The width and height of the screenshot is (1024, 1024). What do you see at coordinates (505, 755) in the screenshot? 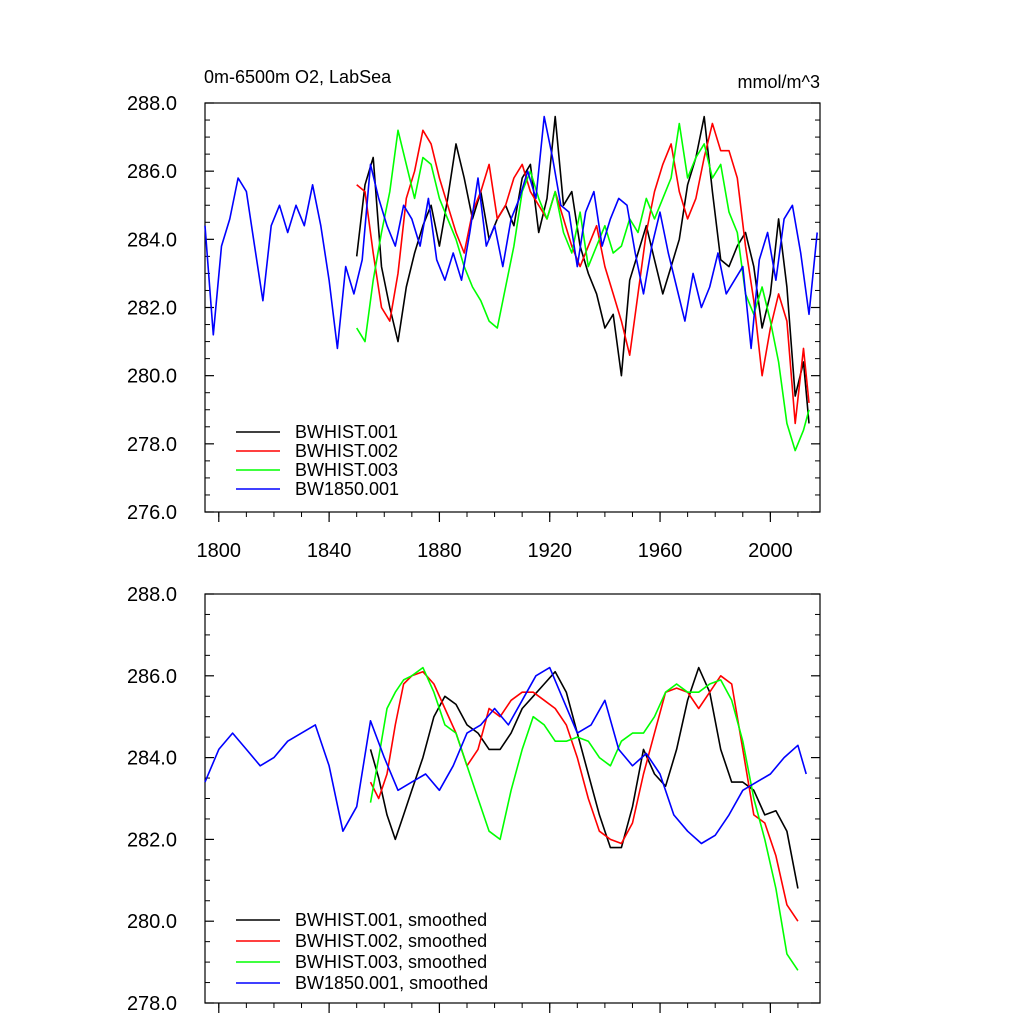
I see `series-line-bw1850-001-smoothed` at bounding box center [505, 755].